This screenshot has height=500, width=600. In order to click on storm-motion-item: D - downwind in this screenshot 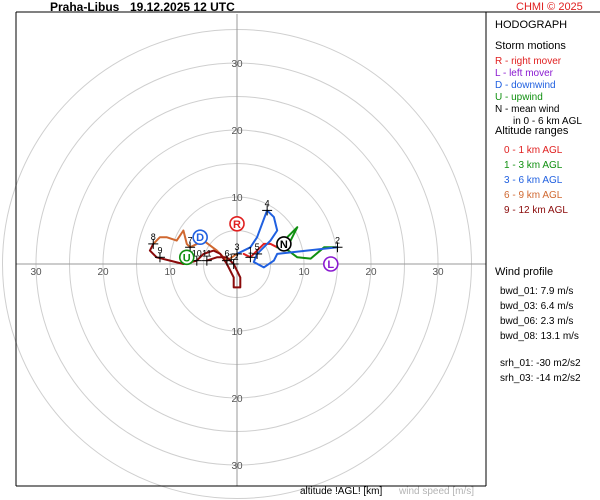, I will do `click(525, 85)`.